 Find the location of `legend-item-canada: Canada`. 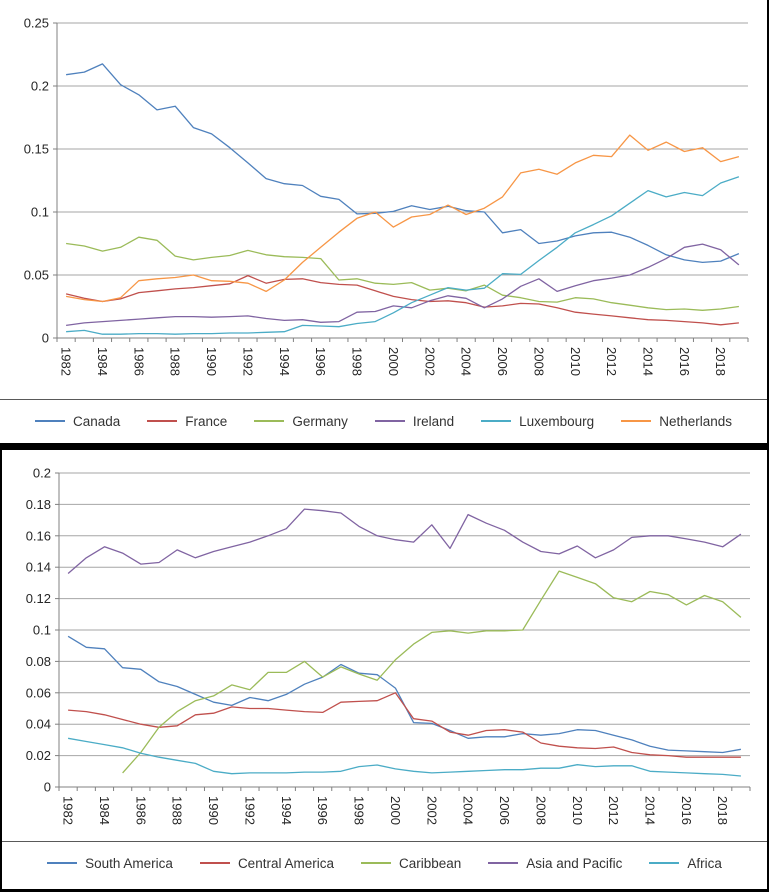

legend-item-canada: Canada is located at coordinates (77, 421).